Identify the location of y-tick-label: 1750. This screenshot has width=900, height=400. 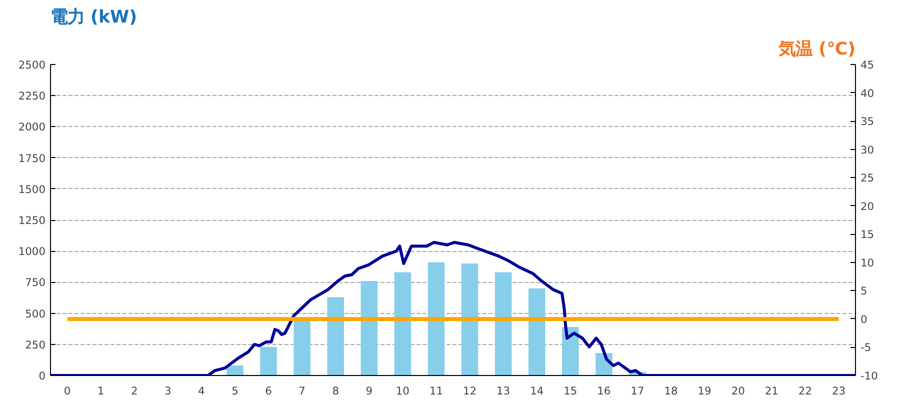
(32, 158).